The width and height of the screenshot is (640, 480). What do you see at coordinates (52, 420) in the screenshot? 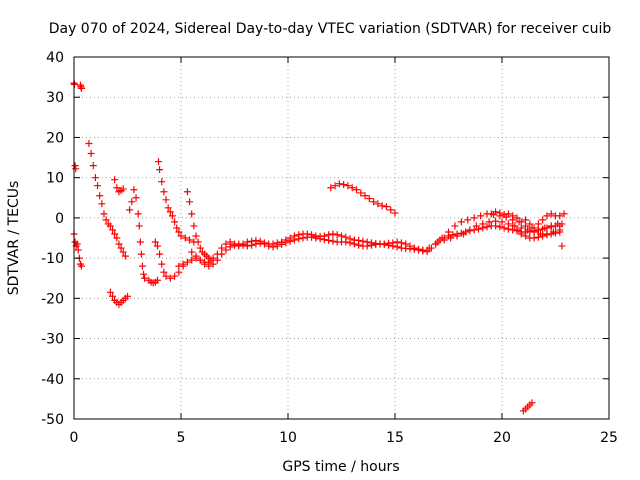
I see `y-tick-label: -50` at bounding box center [52, 420].